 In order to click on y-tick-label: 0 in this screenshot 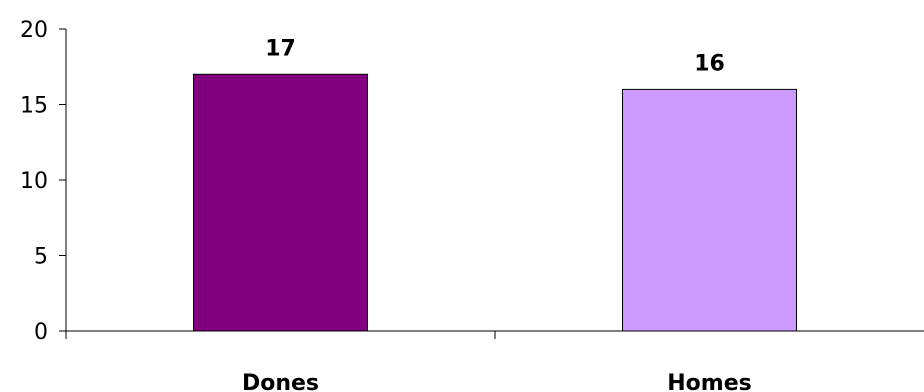, I will do `click(41, 332)`.